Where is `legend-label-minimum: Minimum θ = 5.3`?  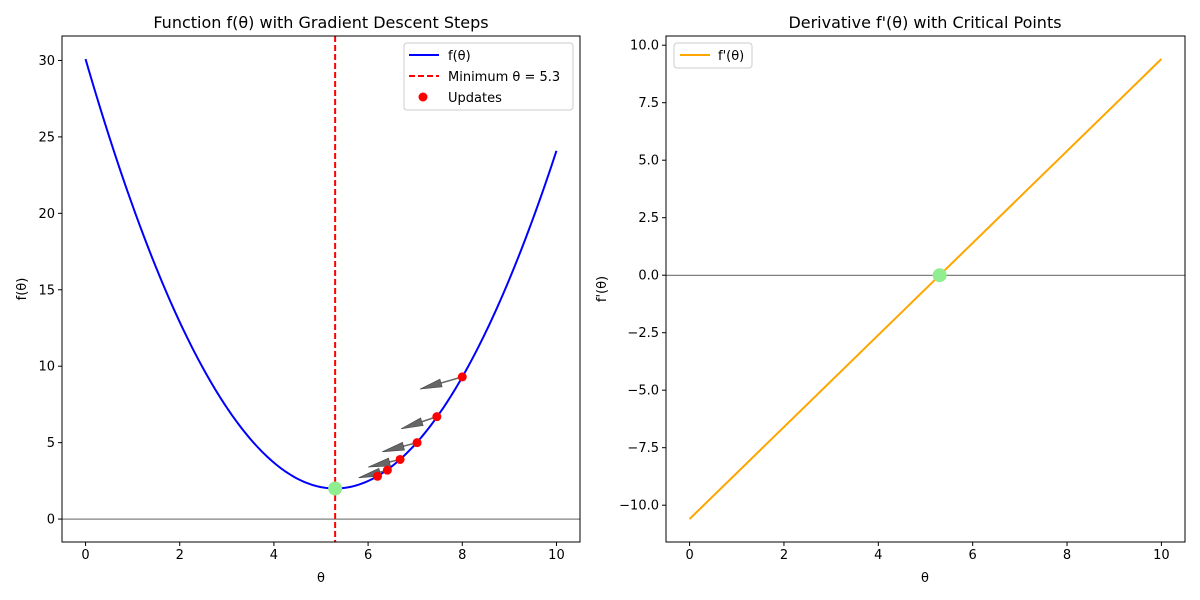
legend-label-minimum: Minimum θ = 5.3 is located at coordinates (504, 77).